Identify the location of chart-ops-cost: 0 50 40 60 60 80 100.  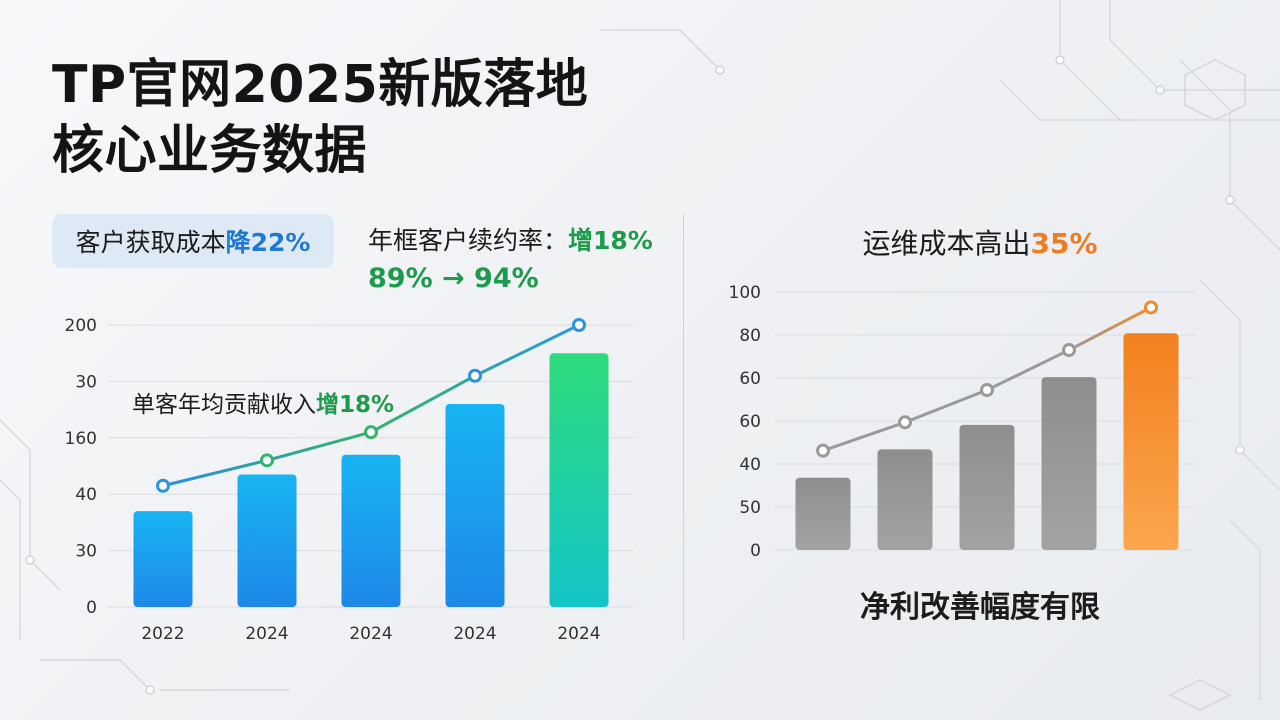
(962, 422).